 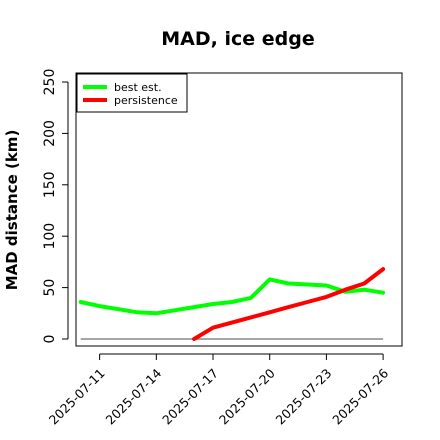 What do you see at coordinates (50, 82) in the screenshot?
I see `y-tick-label: 250` at bounding box center [50, 82].